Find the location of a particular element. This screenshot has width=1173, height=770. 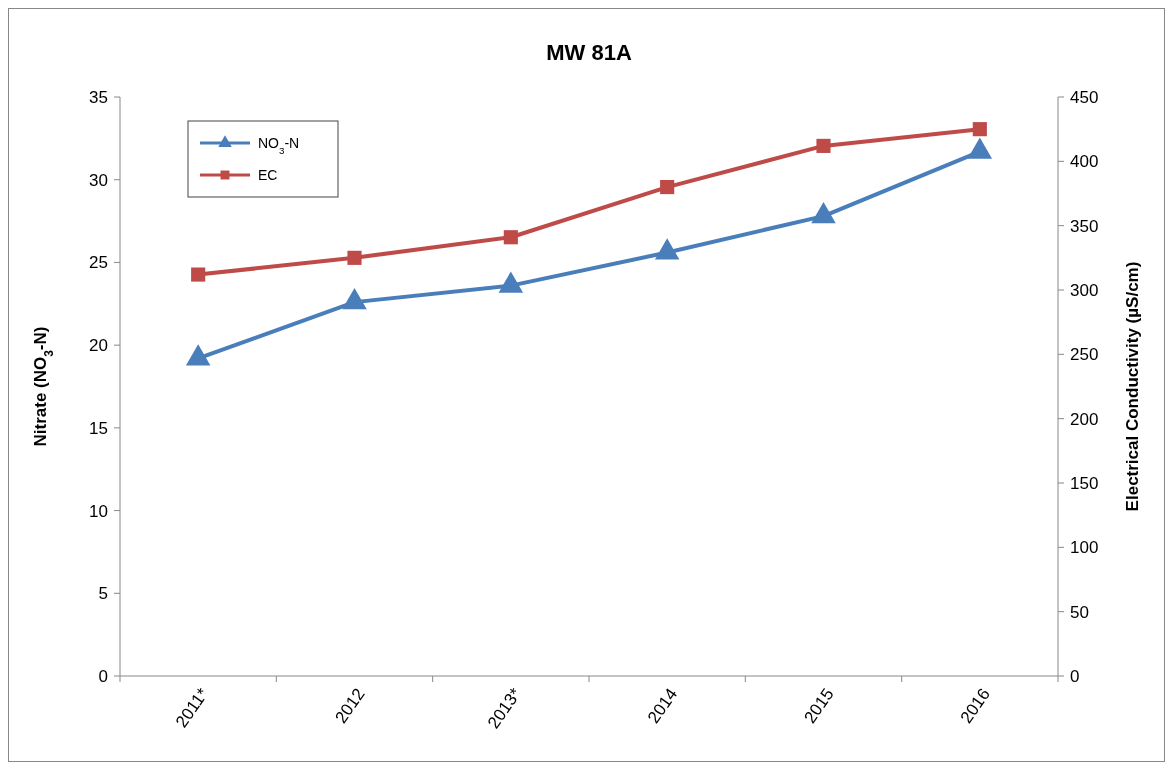

y-tick-label: 30 is located at coordinates (98, 180).